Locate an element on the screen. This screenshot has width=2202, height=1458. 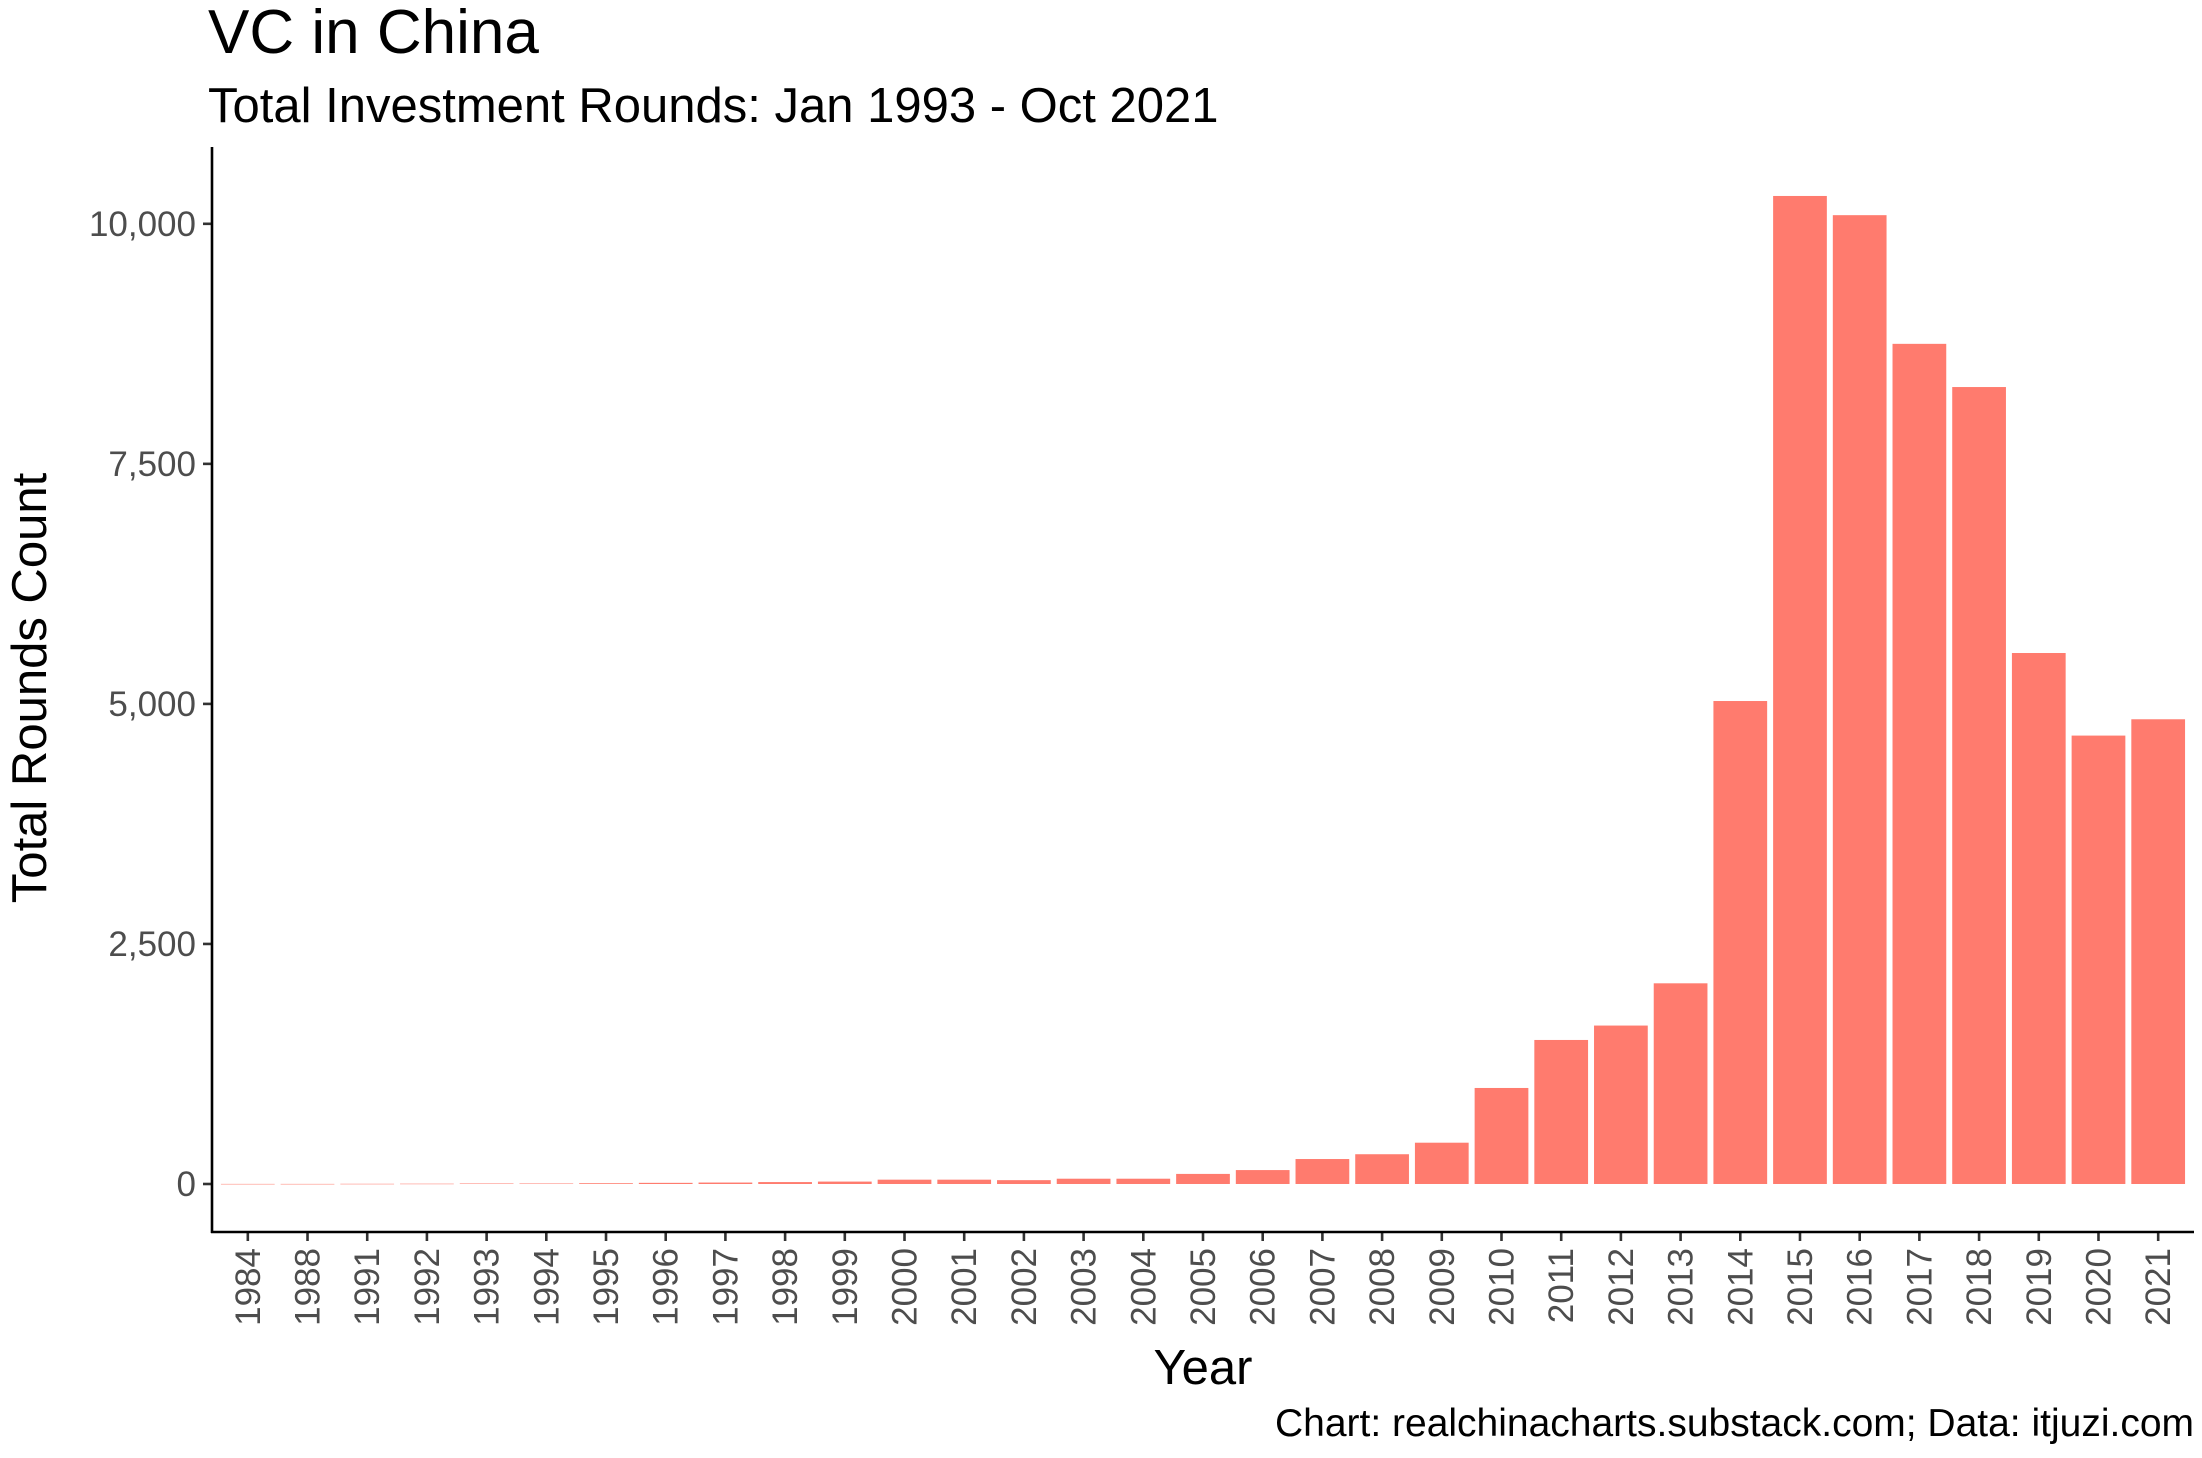
x-tick-label: 2020 is located at coordinates (2098, 1287).